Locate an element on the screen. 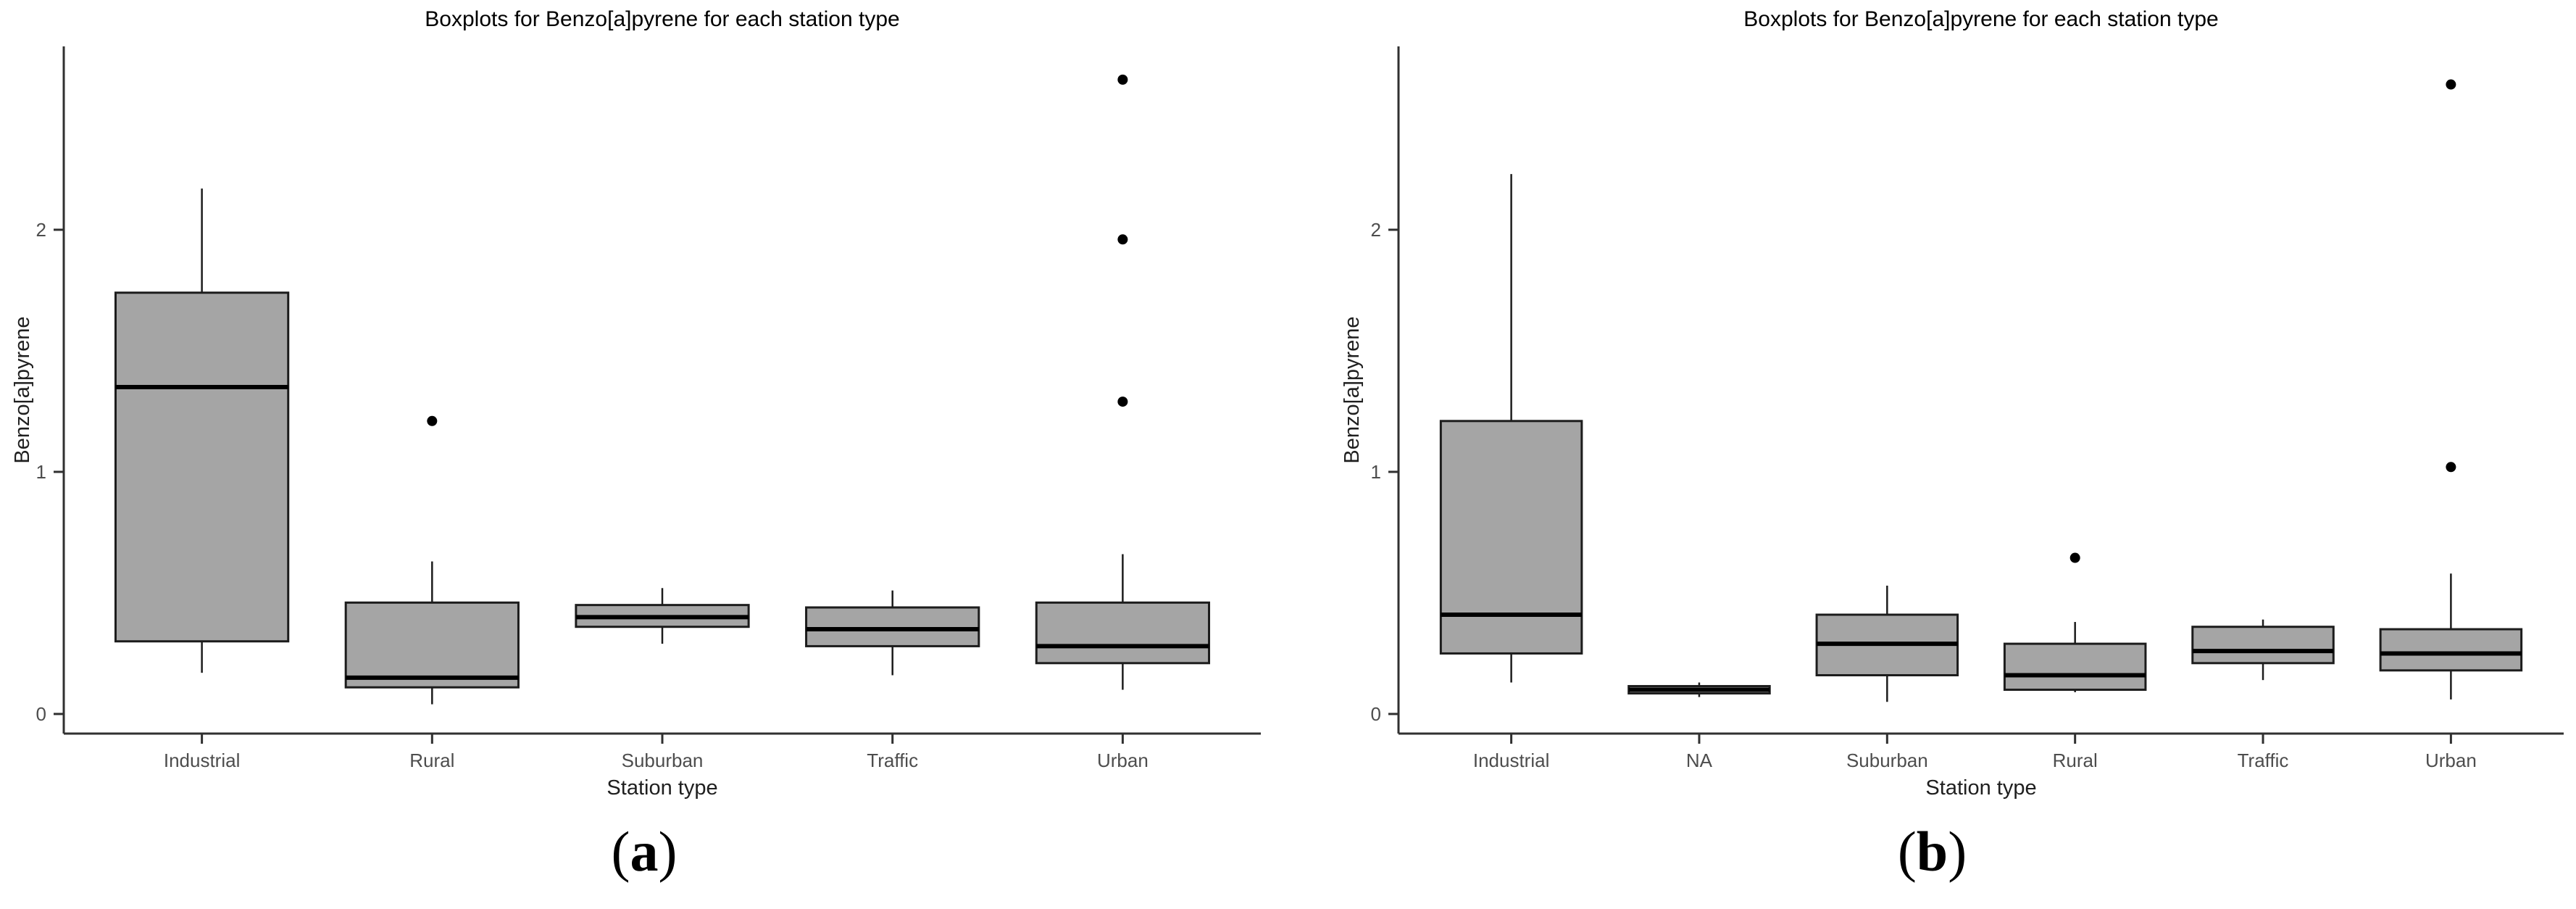  box-na is located at coordinates (1699, 689).